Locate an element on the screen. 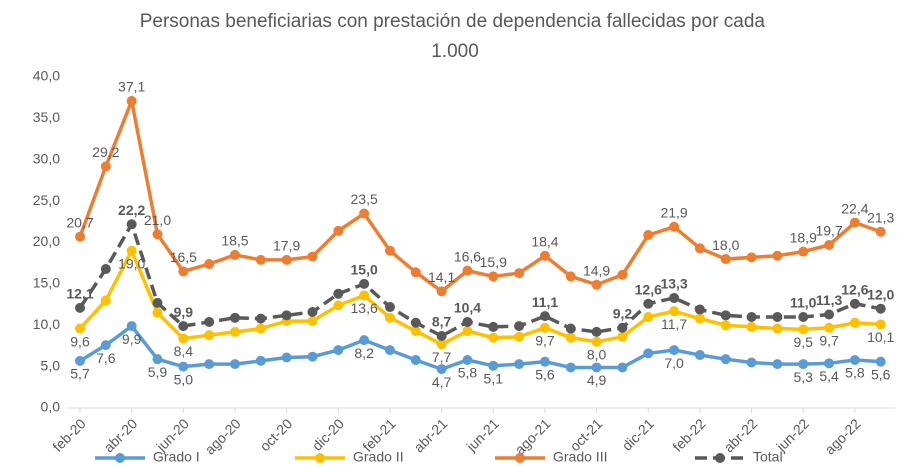 Image resolution: width=910 pixels, height=467 pixels. data-label: 13,6 is located at coordinates (364, 308).